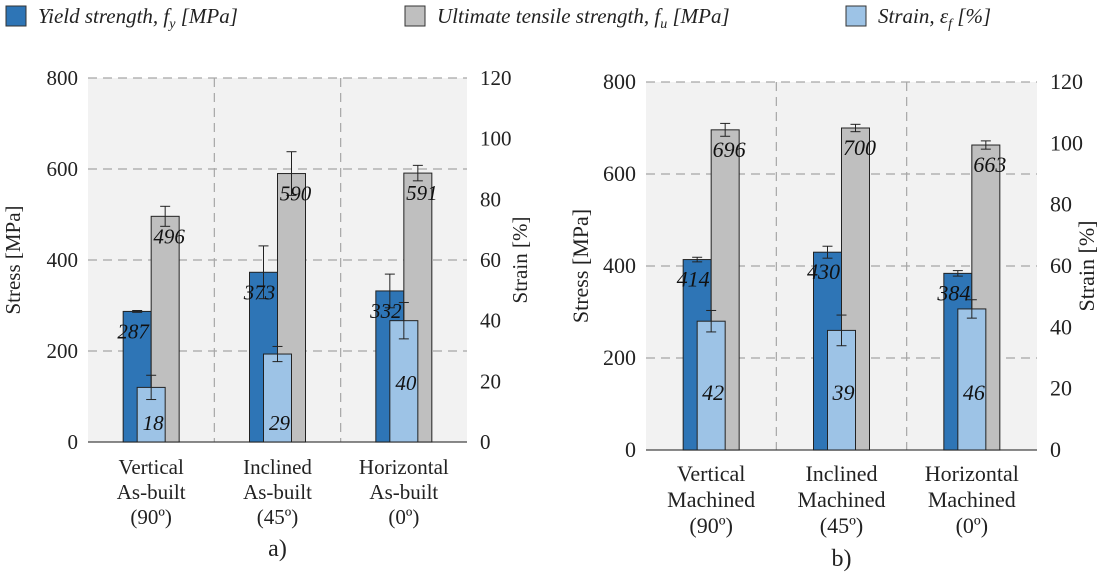 The image size is (1107, 581). What do you see at coordinates (934, 18) in the screenshot?
I see `legend-label: Strain, εf [%]` at bounding box center [934, 18].